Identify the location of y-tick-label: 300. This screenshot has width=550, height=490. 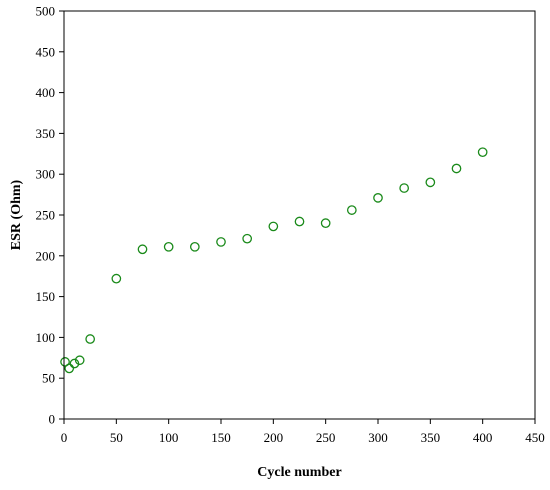
(46, 174).